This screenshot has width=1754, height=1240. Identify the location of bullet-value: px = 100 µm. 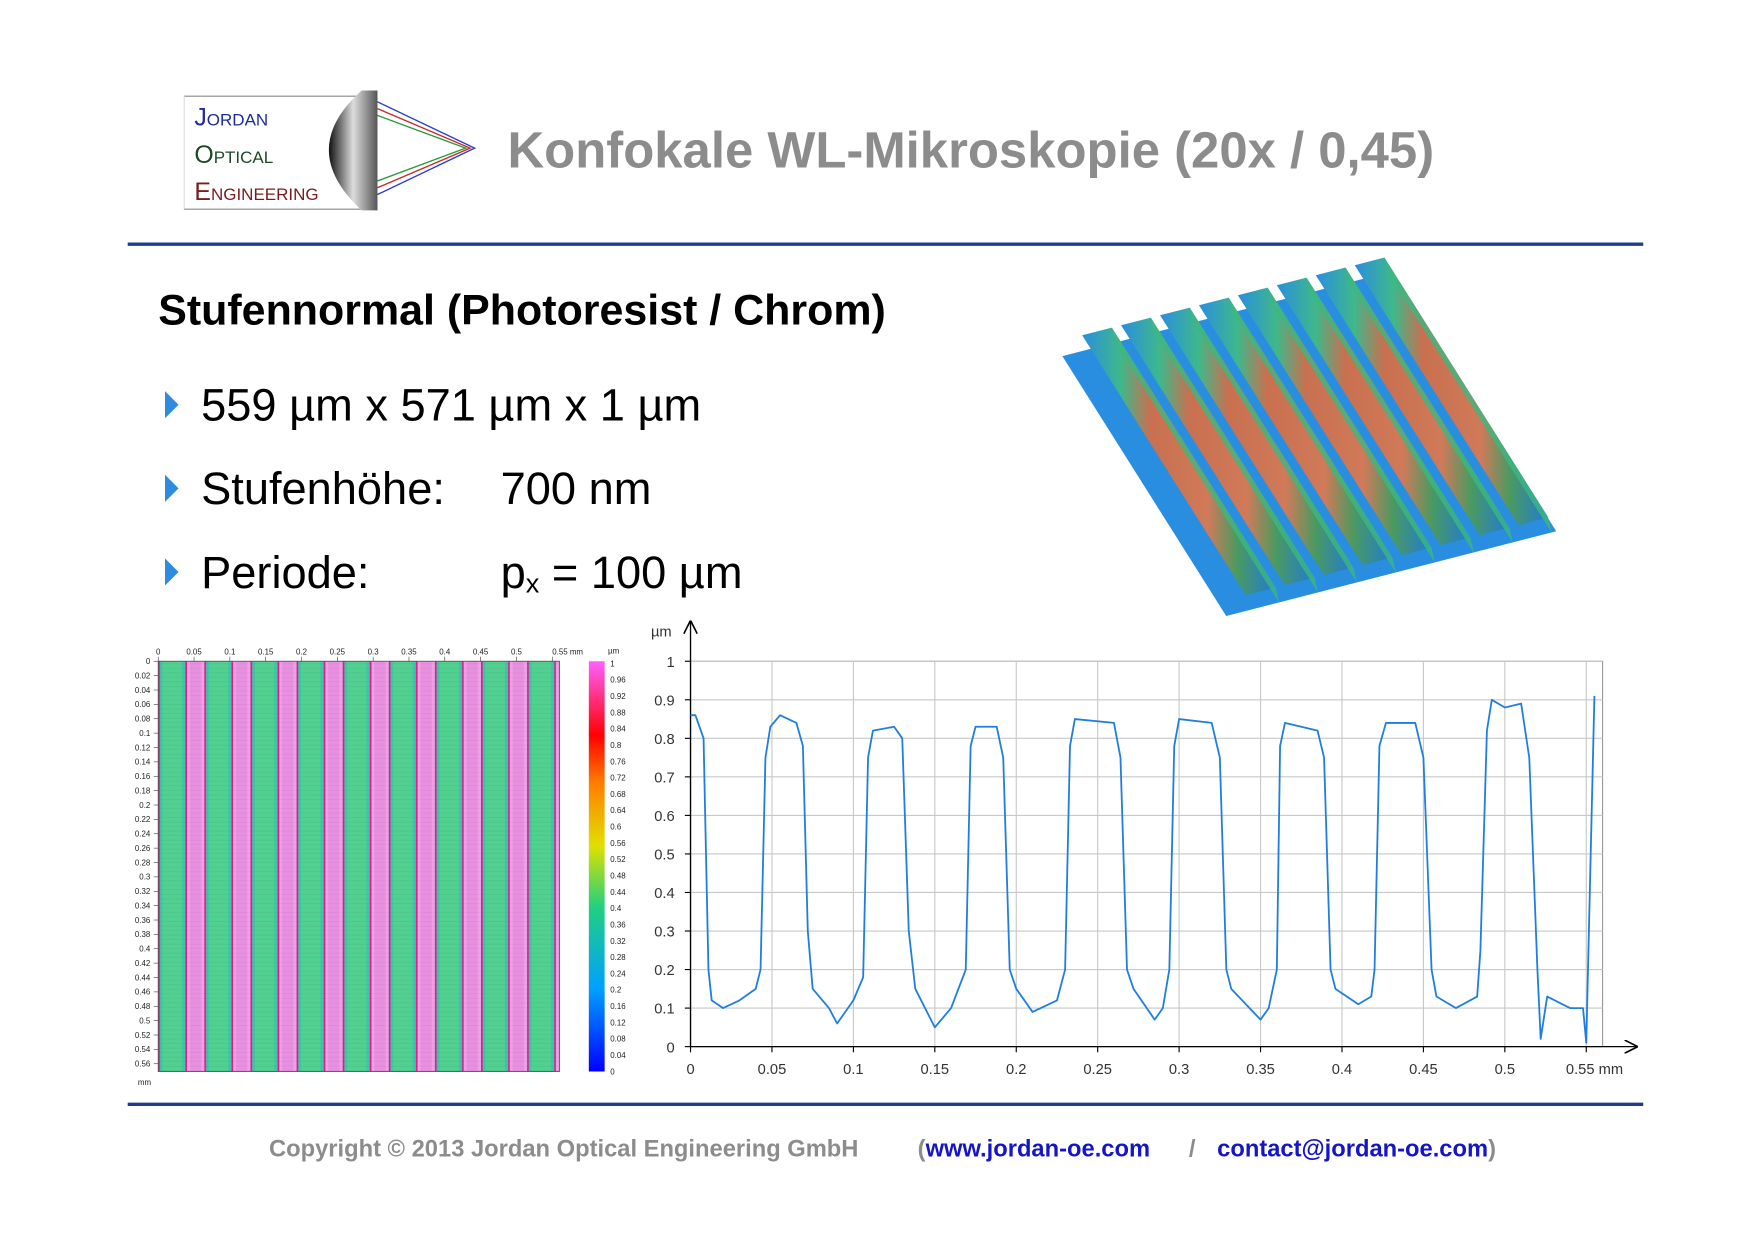
(622, 573).